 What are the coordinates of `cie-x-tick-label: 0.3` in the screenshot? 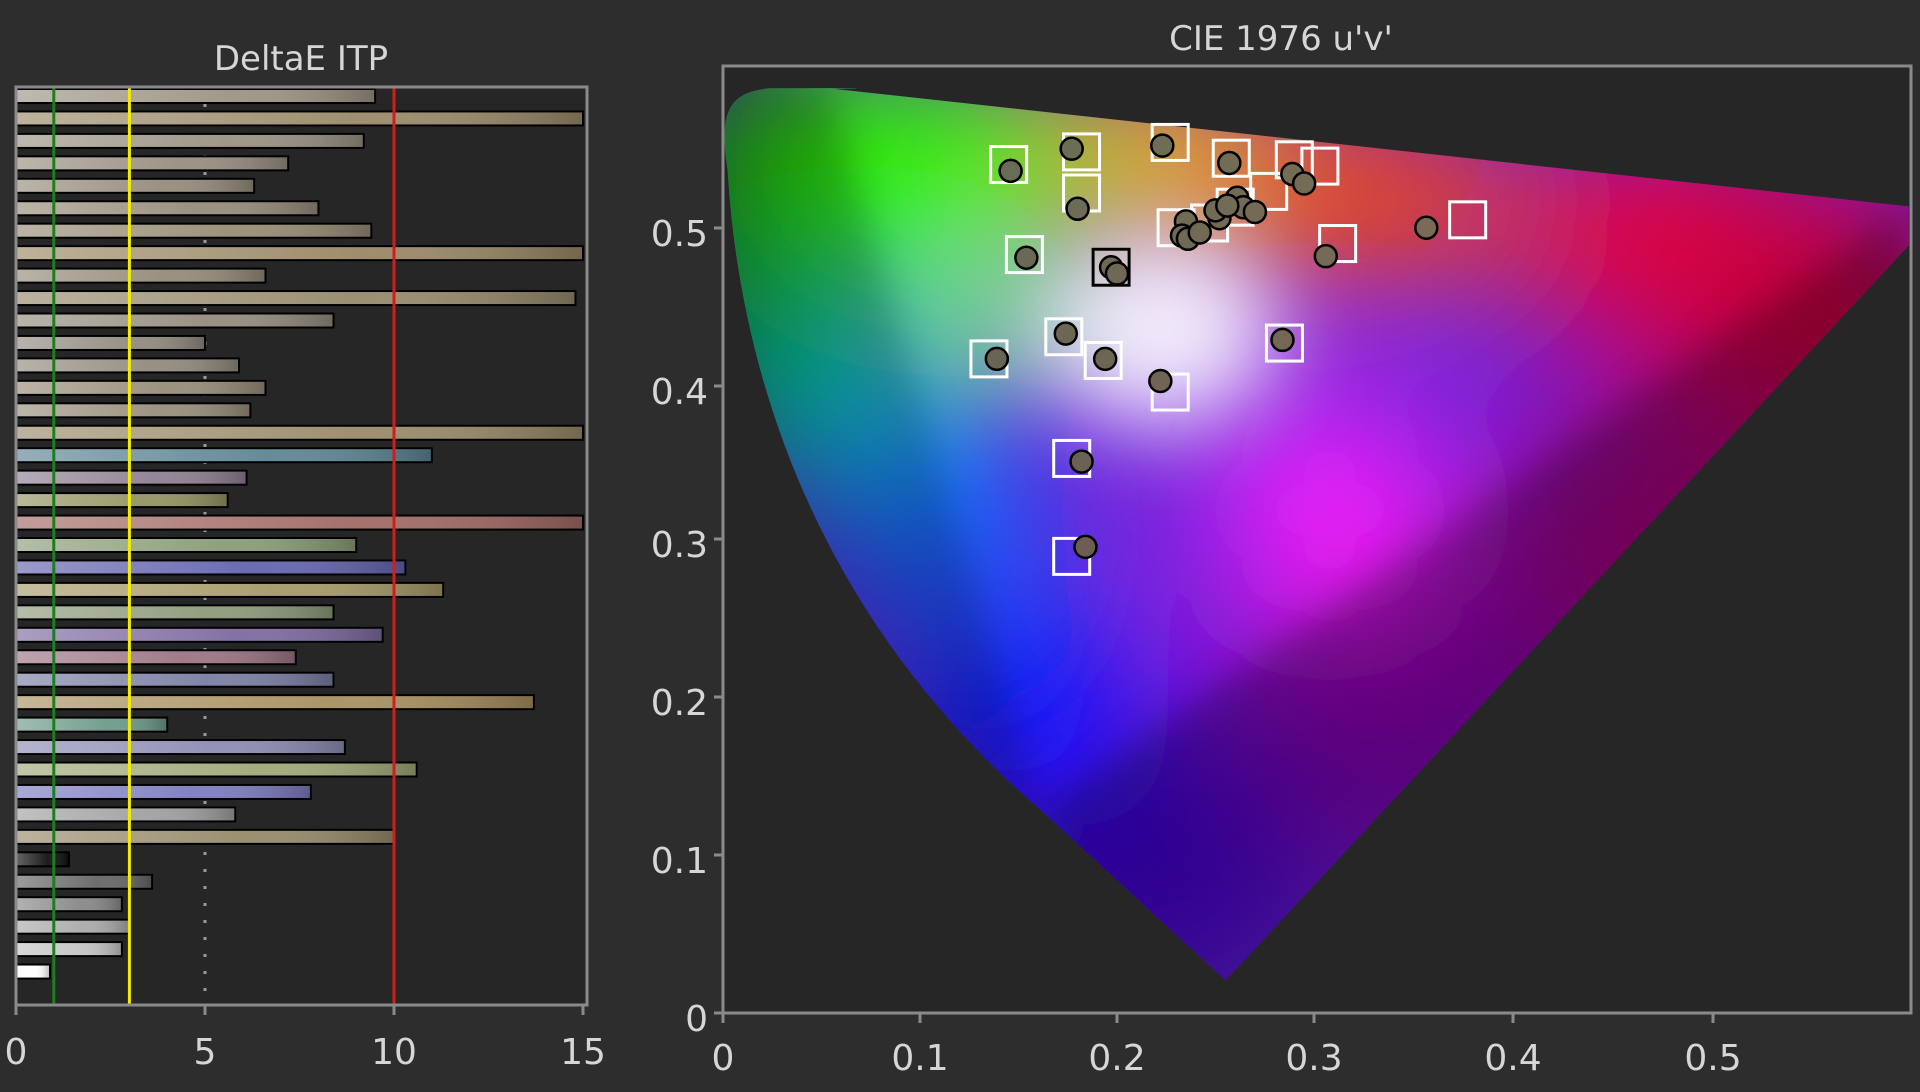 It's located at (1313, 1058).